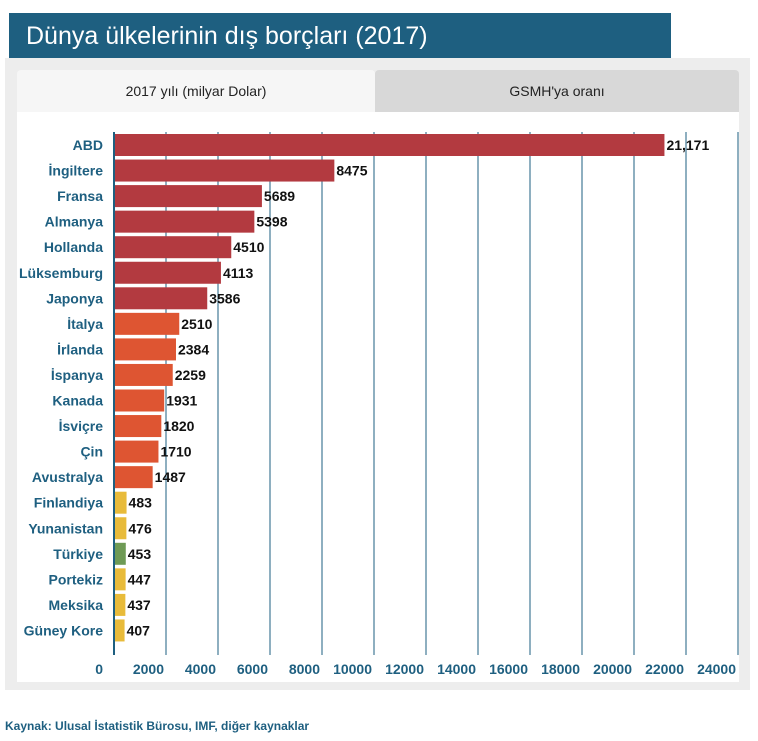 The width and height of the screenshot is (758, 741). Describe the element at coordinates (99, 669) in the screenshot. I see `tick-label: 0` at that location.